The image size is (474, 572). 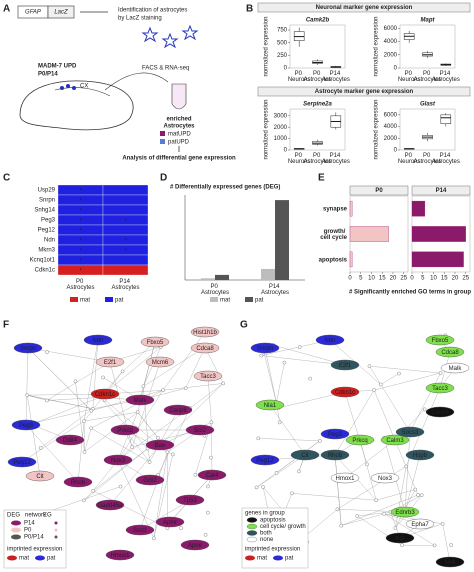 What do you see at coordinates (34, 538) in the screenshot?
I see `legend-label: P0/P14` at bounding box center [34, 538].